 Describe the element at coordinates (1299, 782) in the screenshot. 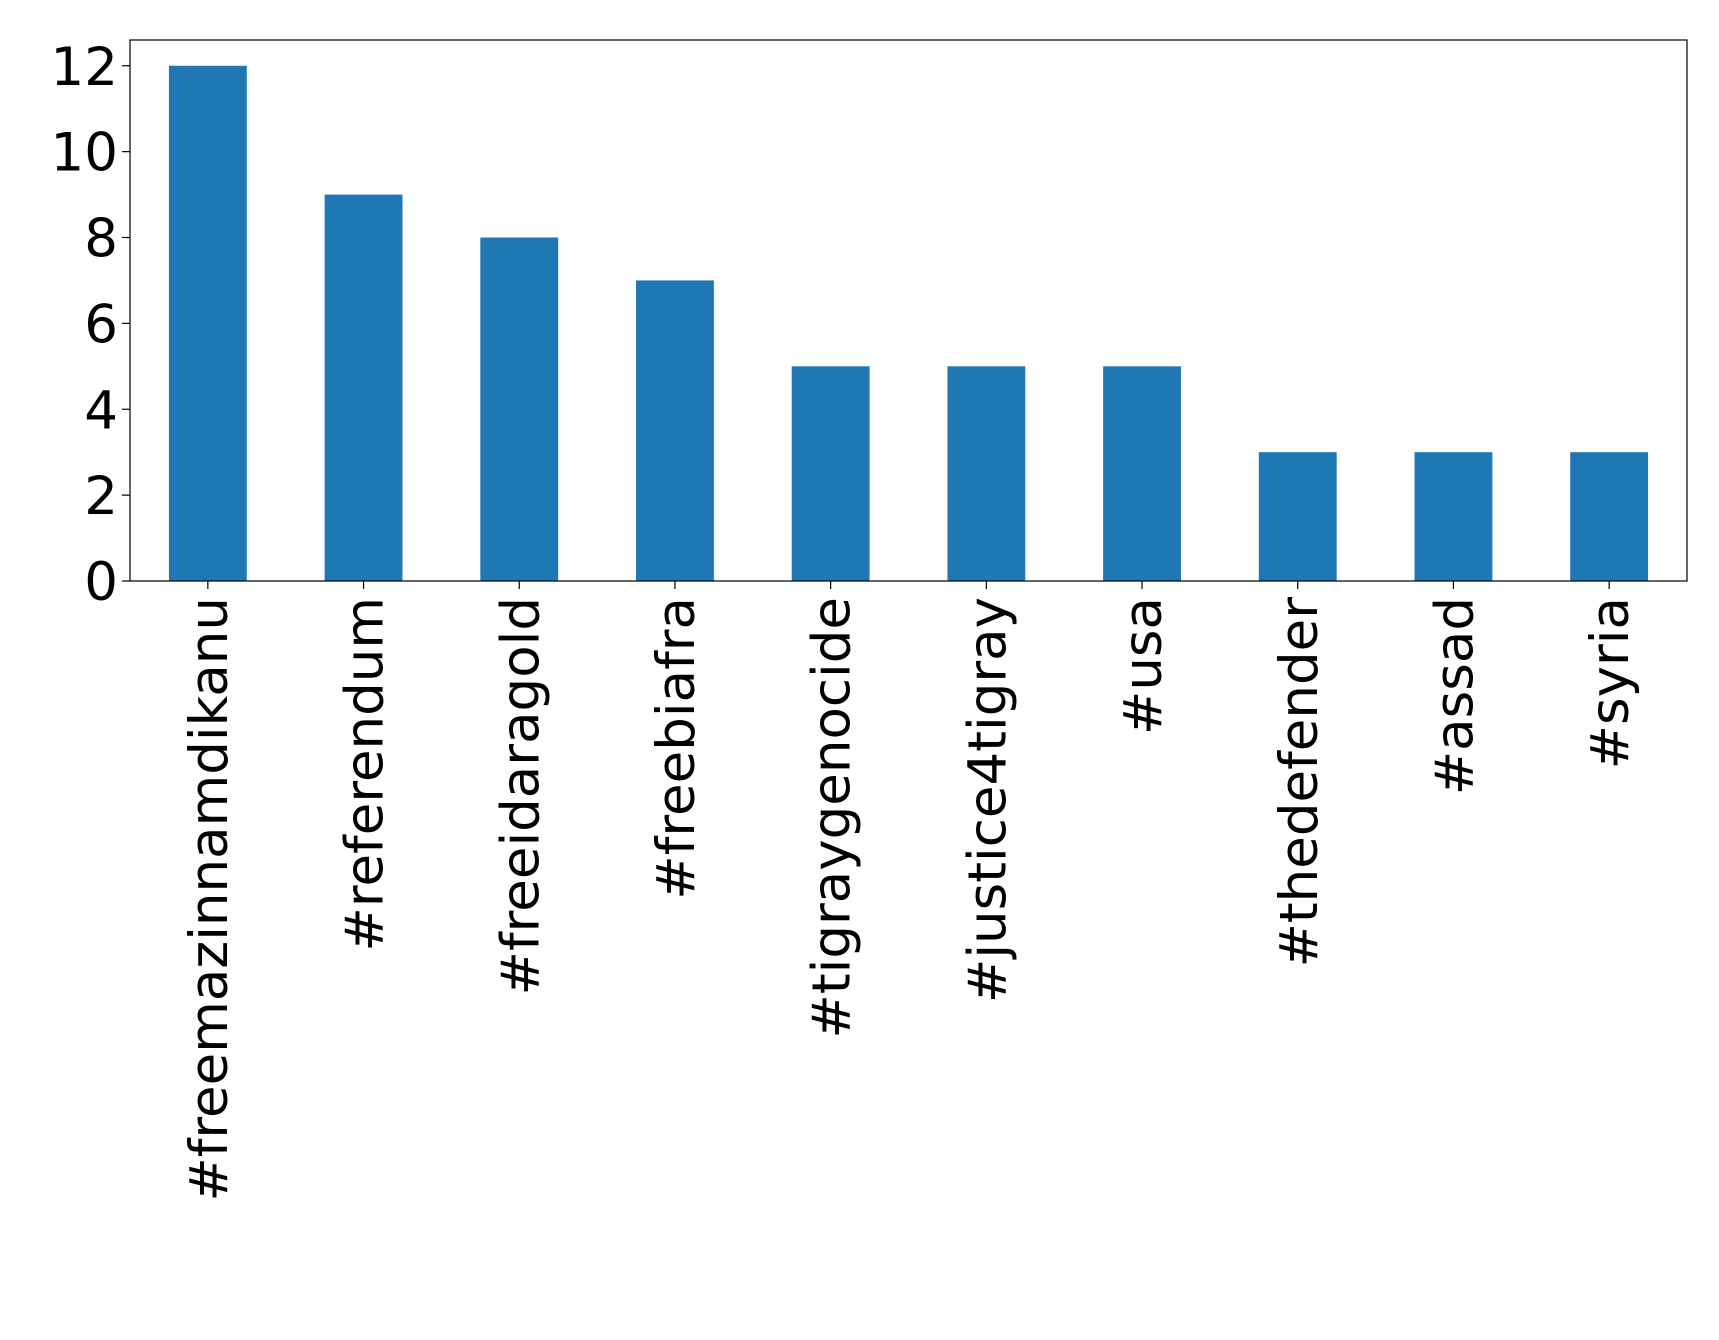

I see `x-tick-label: #thedefender` at that location.